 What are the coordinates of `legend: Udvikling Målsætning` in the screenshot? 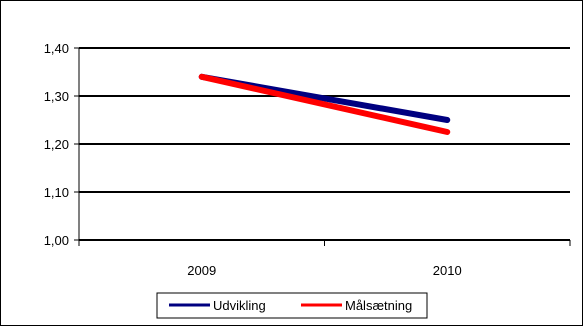 It's located at (292, 305).